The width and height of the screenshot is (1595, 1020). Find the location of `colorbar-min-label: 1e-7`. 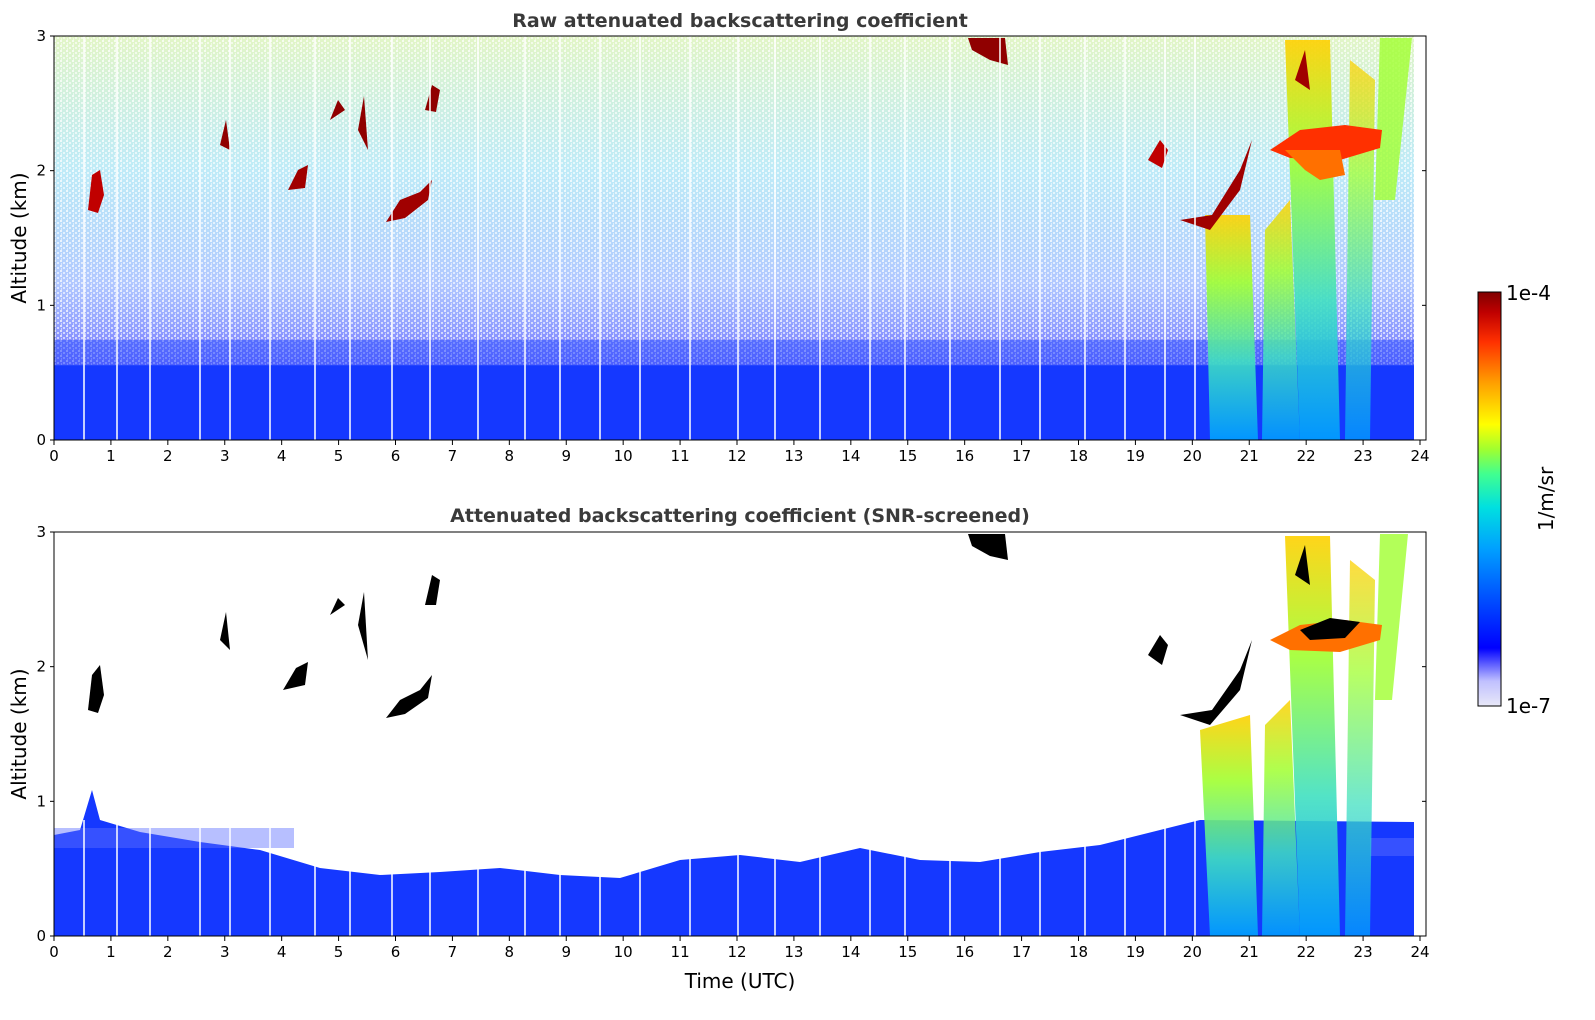

colorbar-min-label: 1e-7 is located at coordinates (1528, 706).